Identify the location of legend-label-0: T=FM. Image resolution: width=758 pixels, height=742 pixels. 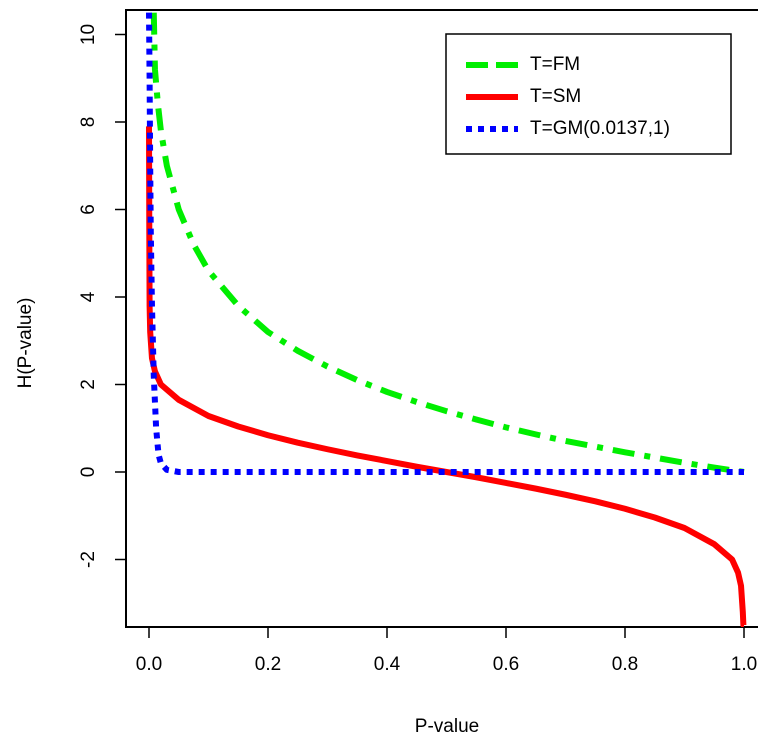
(555, 64).